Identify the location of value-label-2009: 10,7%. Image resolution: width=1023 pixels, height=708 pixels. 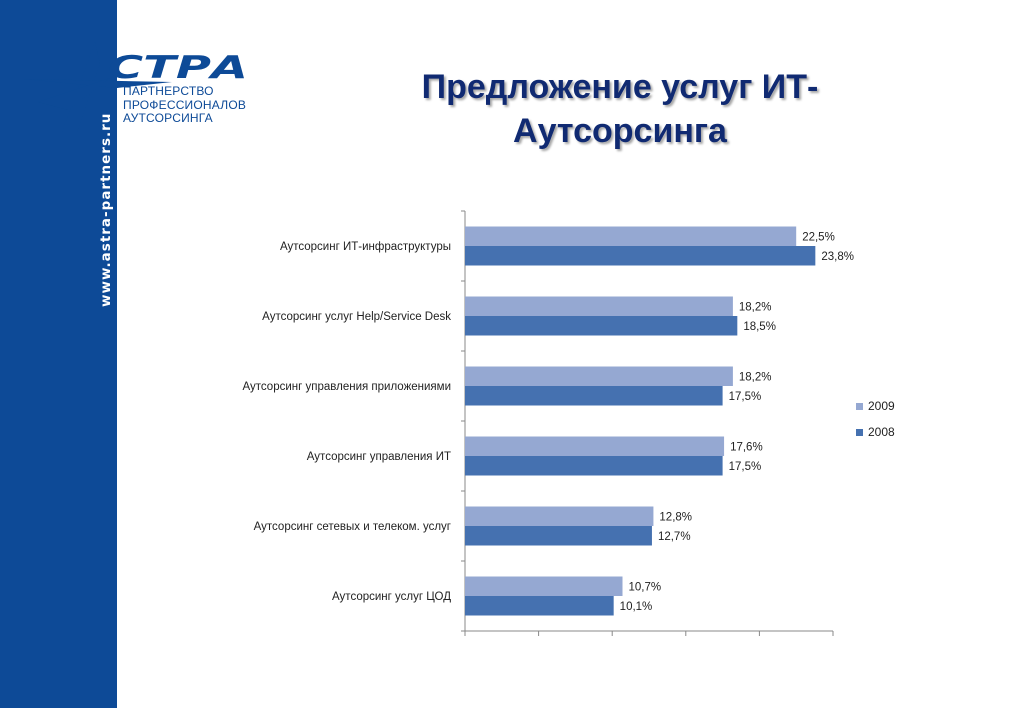
(645, 587).